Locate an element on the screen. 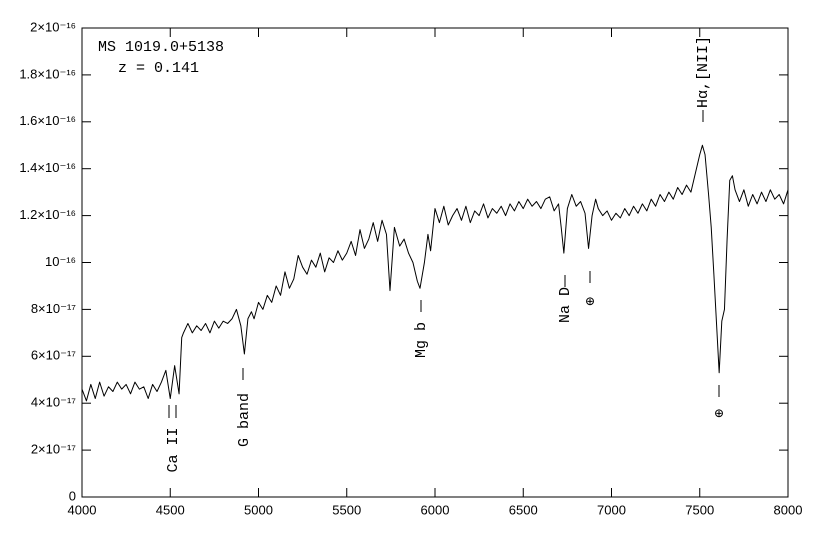  line-label: G band is located at coordinates (244, 420).